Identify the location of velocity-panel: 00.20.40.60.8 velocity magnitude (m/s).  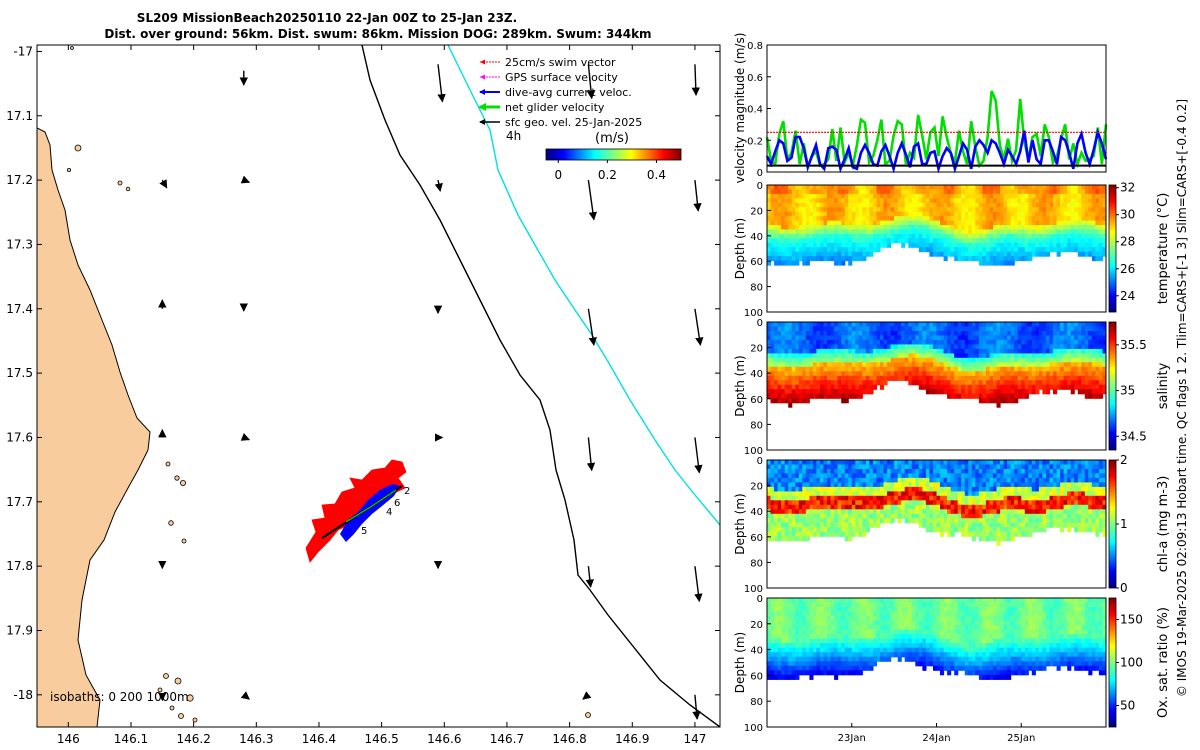
(920, 108).